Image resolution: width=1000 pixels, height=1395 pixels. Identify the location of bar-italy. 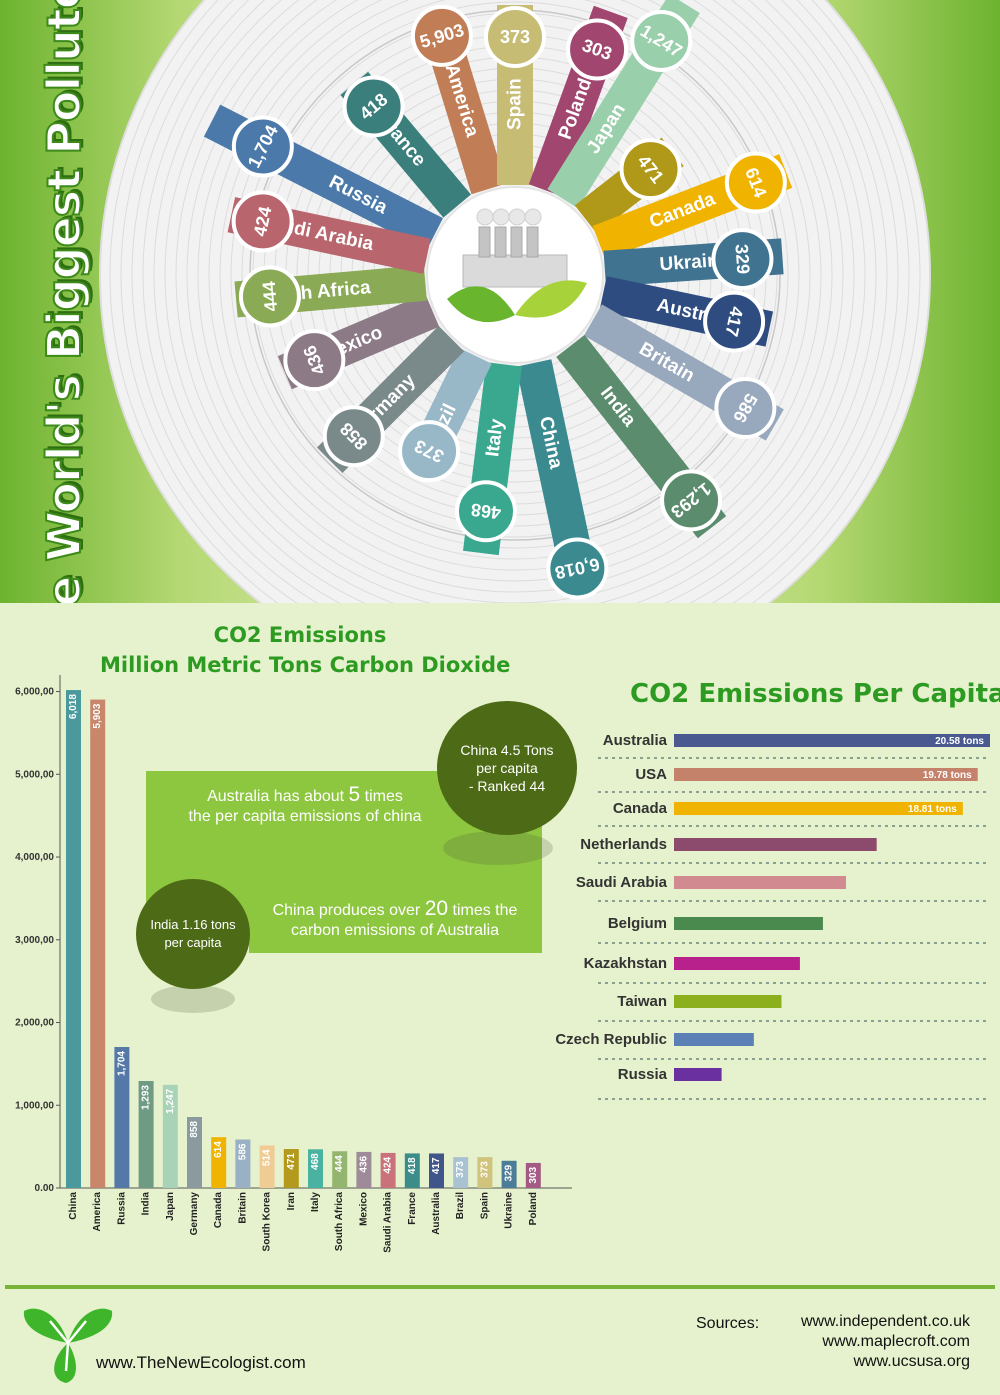
(315, 1168).